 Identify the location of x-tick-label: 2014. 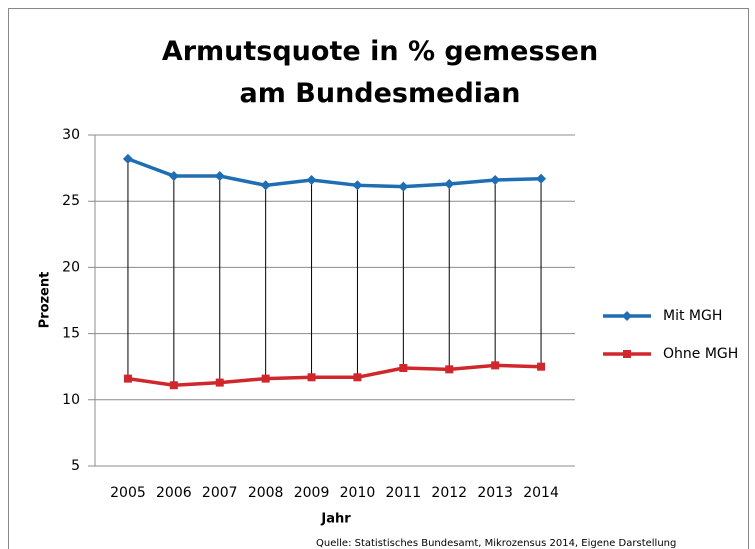
(541, 493).